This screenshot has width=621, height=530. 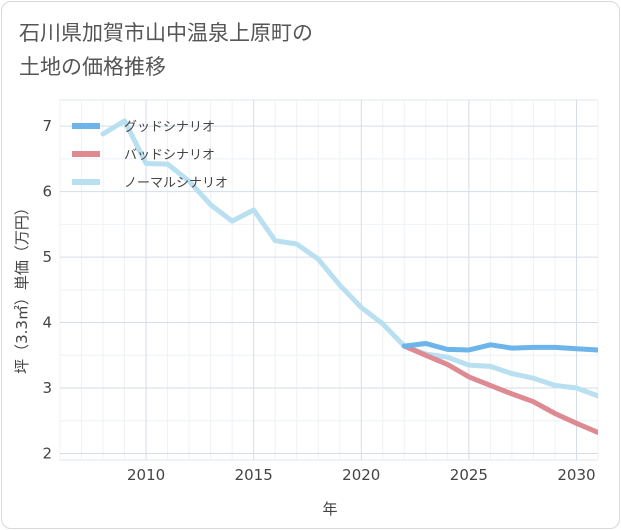 I want to click on legend-label-1: バッドシナリオ, so click(x=169, y=155).